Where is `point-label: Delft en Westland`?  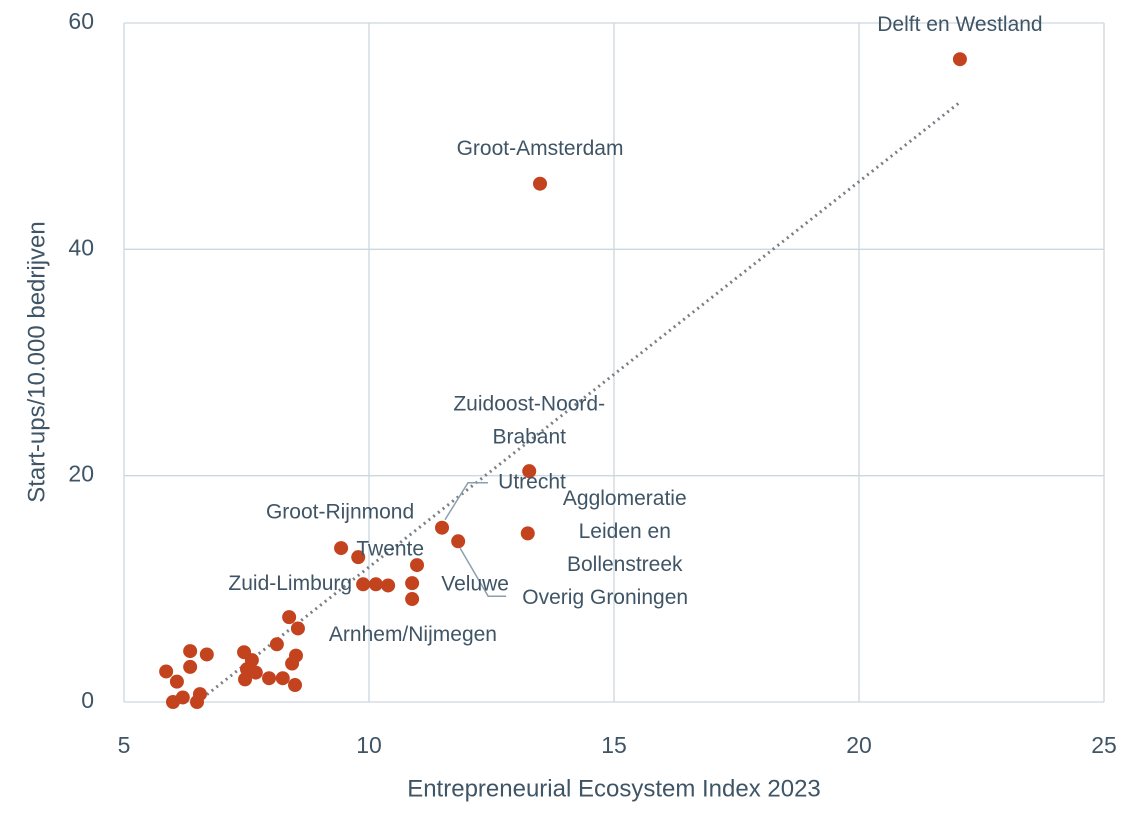
point-label: Delft en Westland is located at coordinates (959, 24).